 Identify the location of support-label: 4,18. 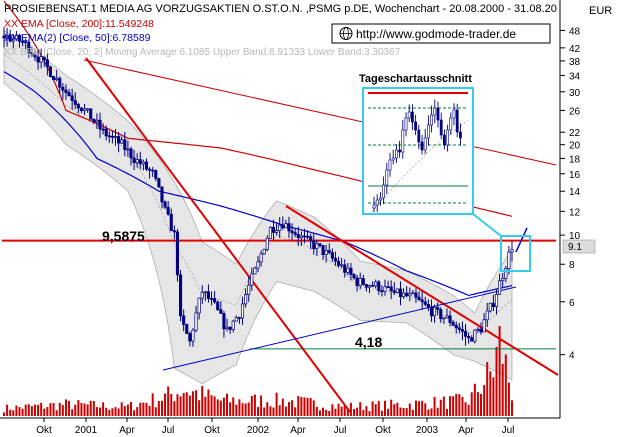
(368, 342).